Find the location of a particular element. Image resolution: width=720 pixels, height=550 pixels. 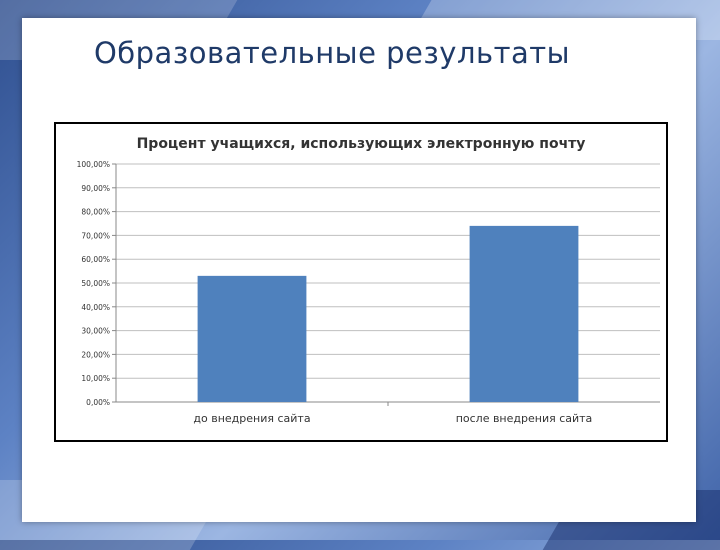

y-tick-label: 90,00% is located at coordinates (95, 188).